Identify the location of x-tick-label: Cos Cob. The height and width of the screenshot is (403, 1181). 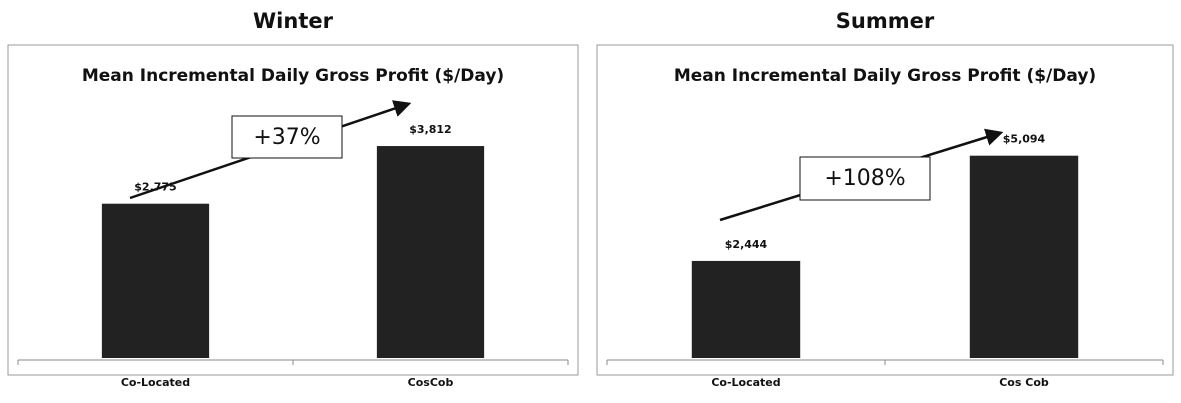
(1024, 382).